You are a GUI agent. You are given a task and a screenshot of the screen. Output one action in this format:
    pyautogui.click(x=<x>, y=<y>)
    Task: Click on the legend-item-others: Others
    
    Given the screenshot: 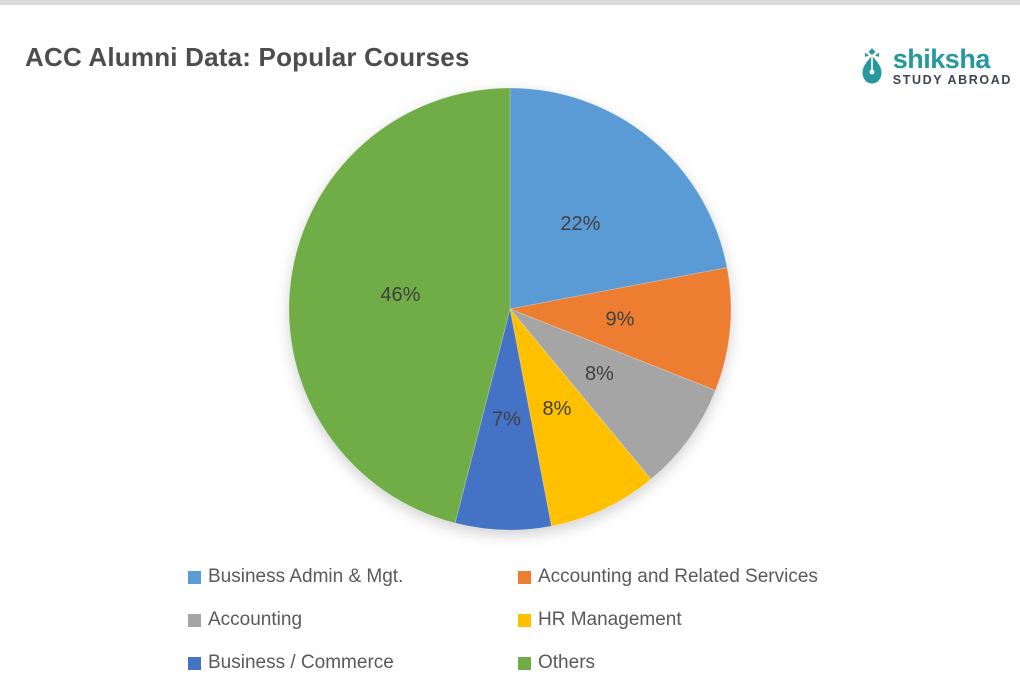 What is the action you would take?
    pyautogui.click(x=668, y=663)
    